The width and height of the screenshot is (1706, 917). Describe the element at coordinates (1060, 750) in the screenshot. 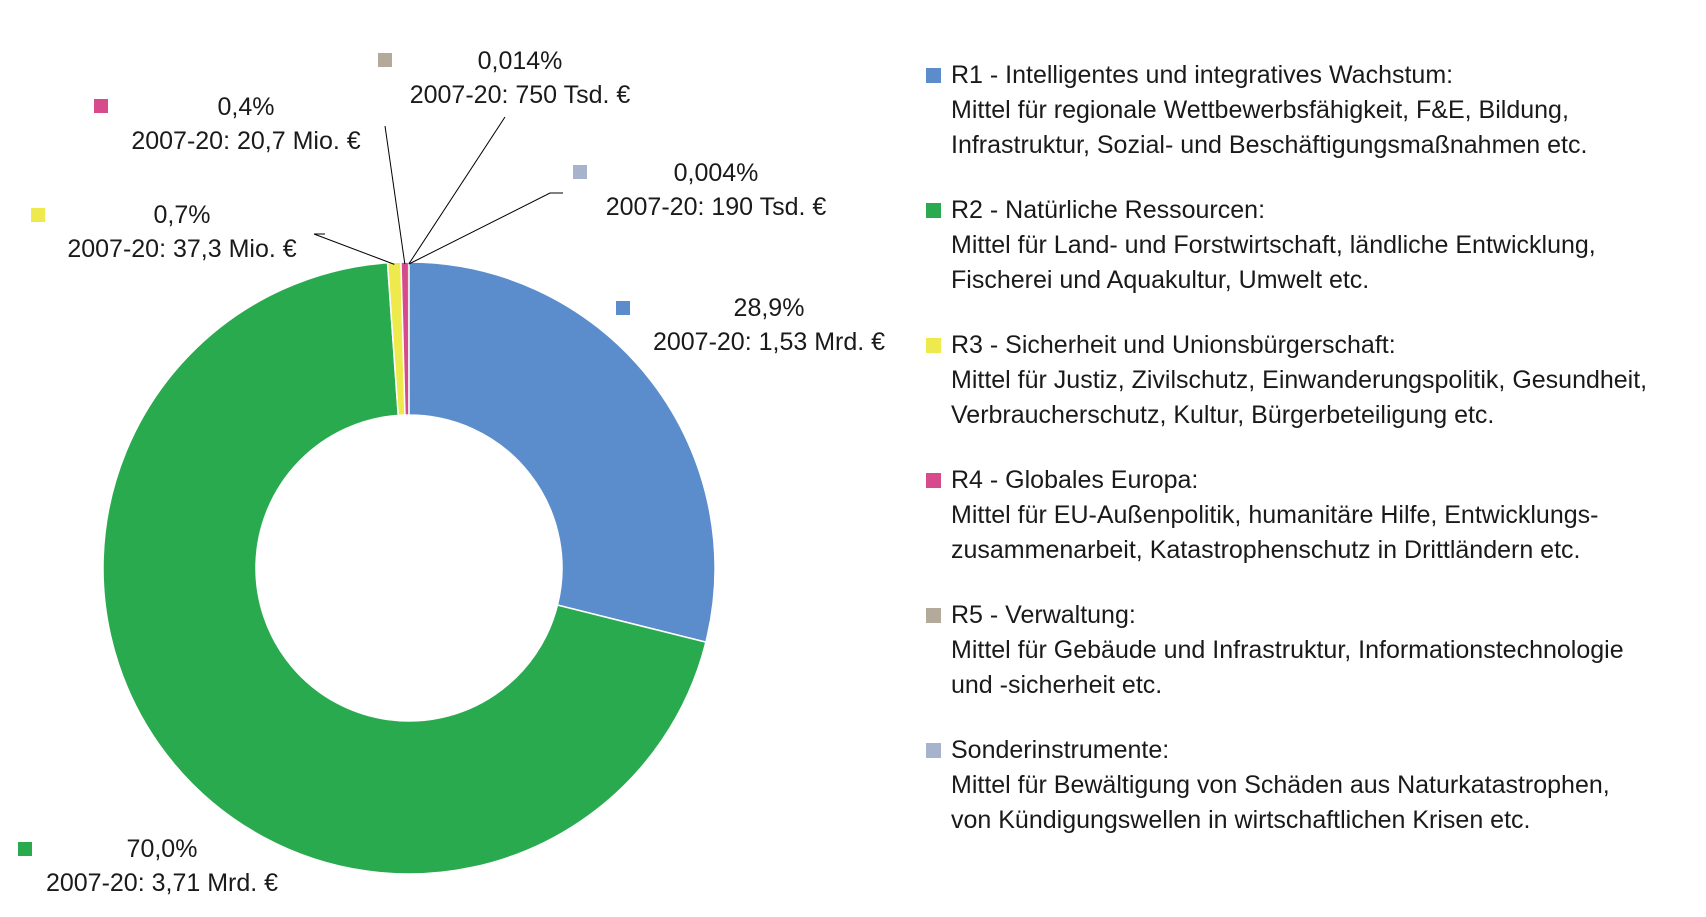

I see `legend-title-sonder: Sonderinstrumente:` at that location.